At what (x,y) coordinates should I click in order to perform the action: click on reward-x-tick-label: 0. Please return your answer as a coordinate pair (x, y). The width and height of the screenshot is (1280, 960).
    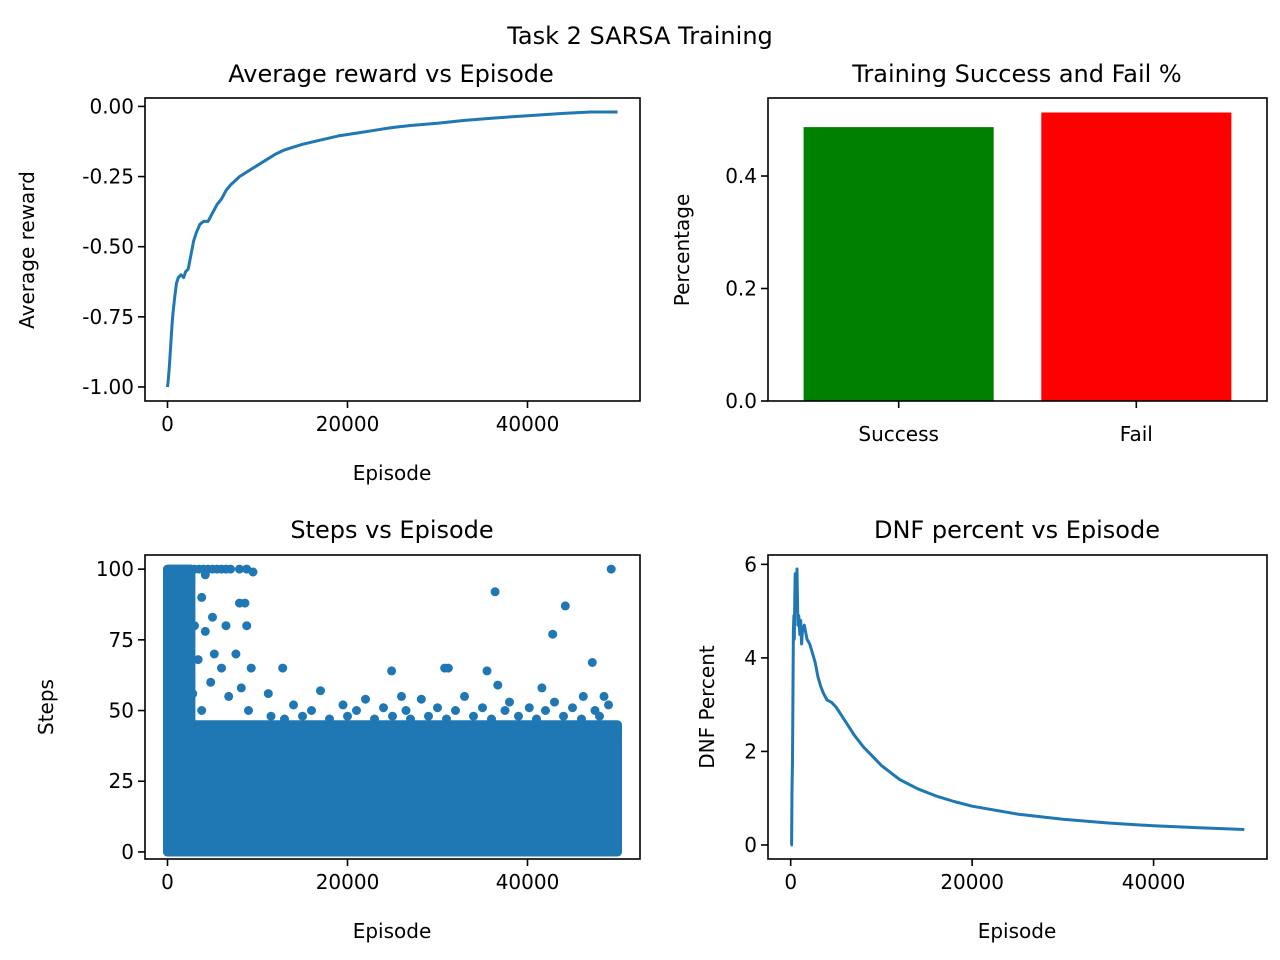
    Looking at the image, I should click on (167, 424).